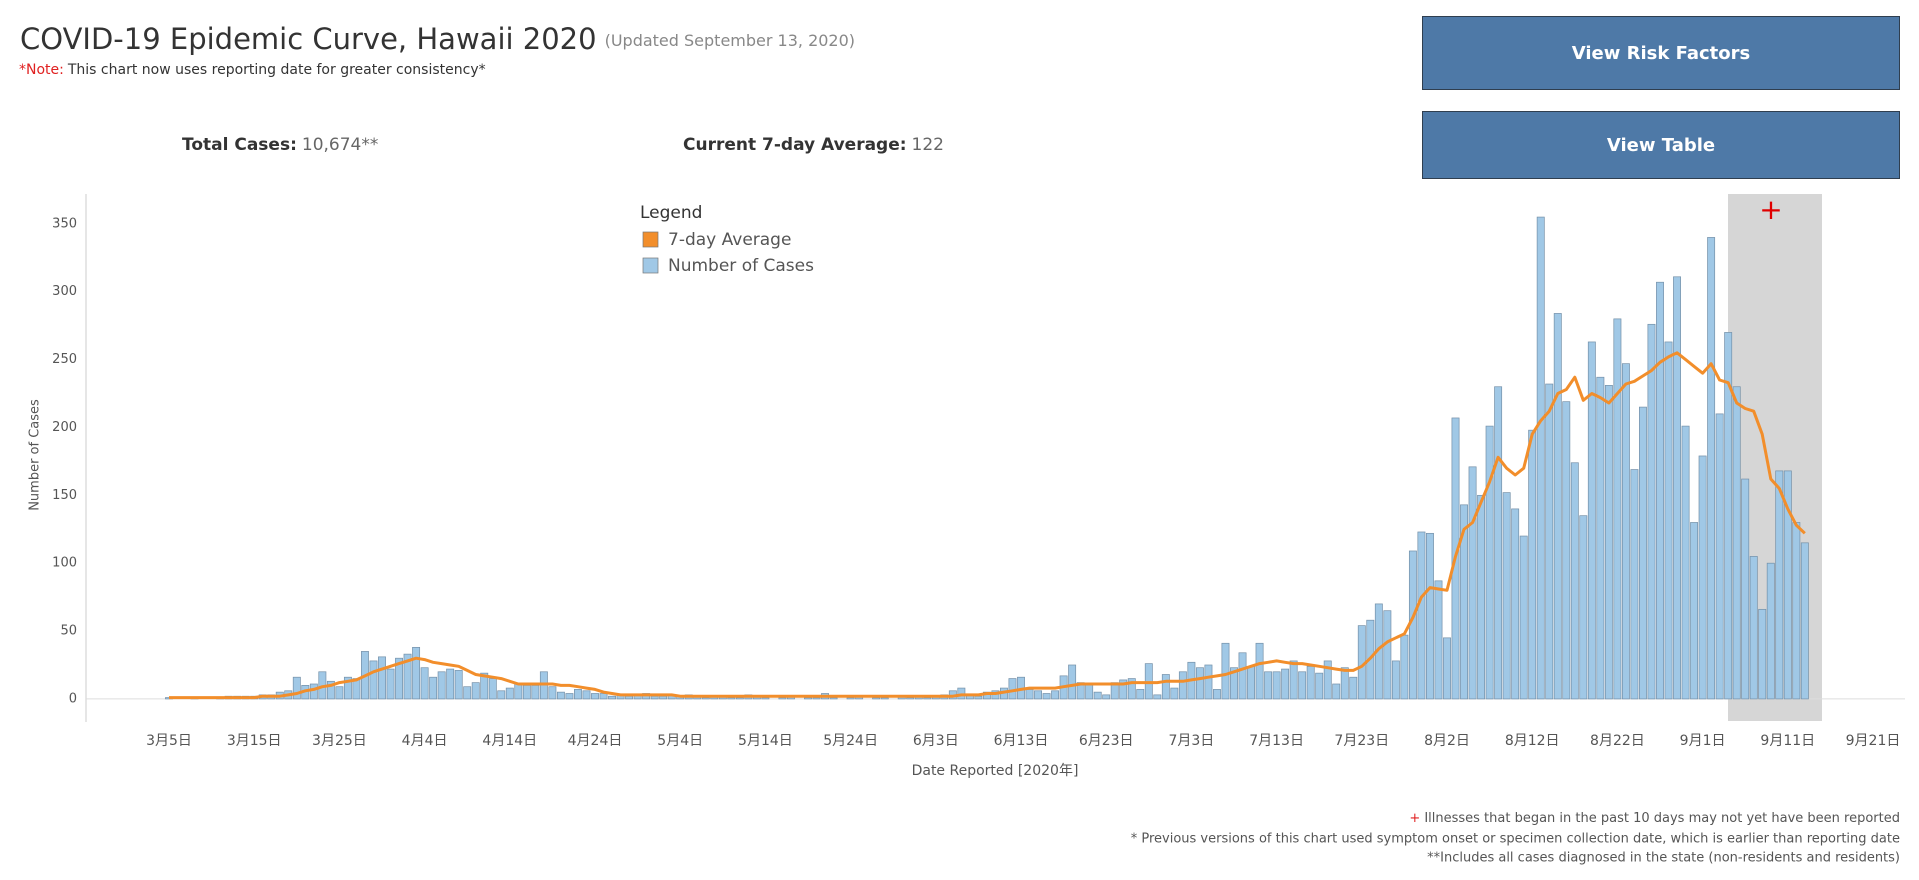  Describe the element at coordinates (650, 265) in the screenshot. I see `legend-swatch` at that location.